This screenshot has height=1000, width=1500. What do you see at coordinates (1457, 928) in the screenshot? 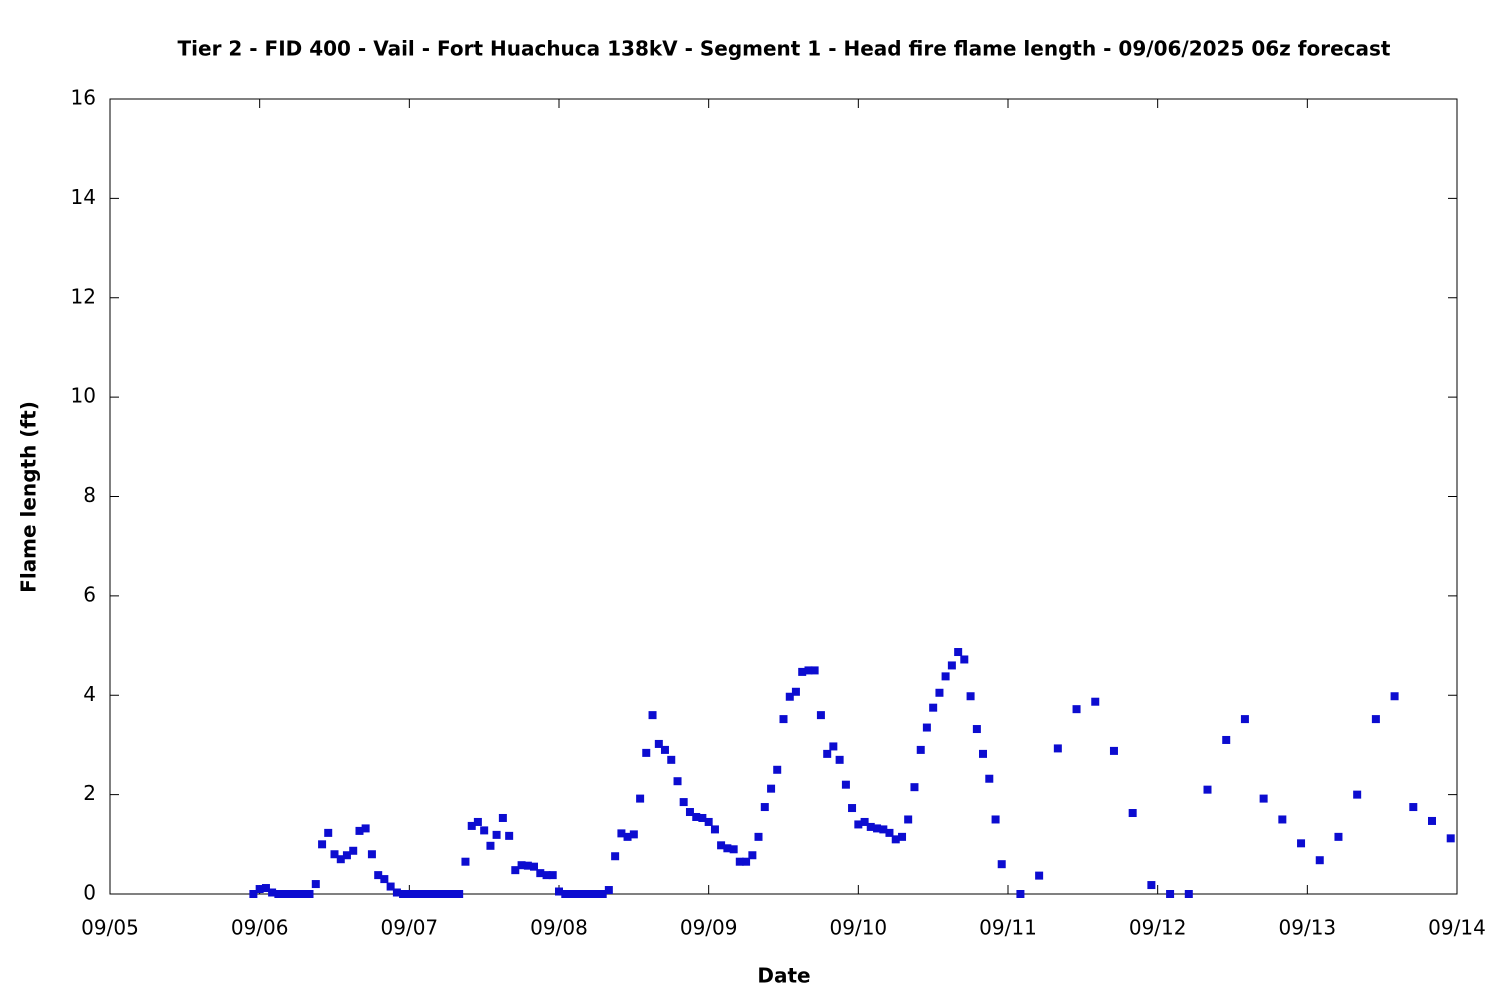
I see `x-tick-label: 09/14` at bounding box center [1457, 928].